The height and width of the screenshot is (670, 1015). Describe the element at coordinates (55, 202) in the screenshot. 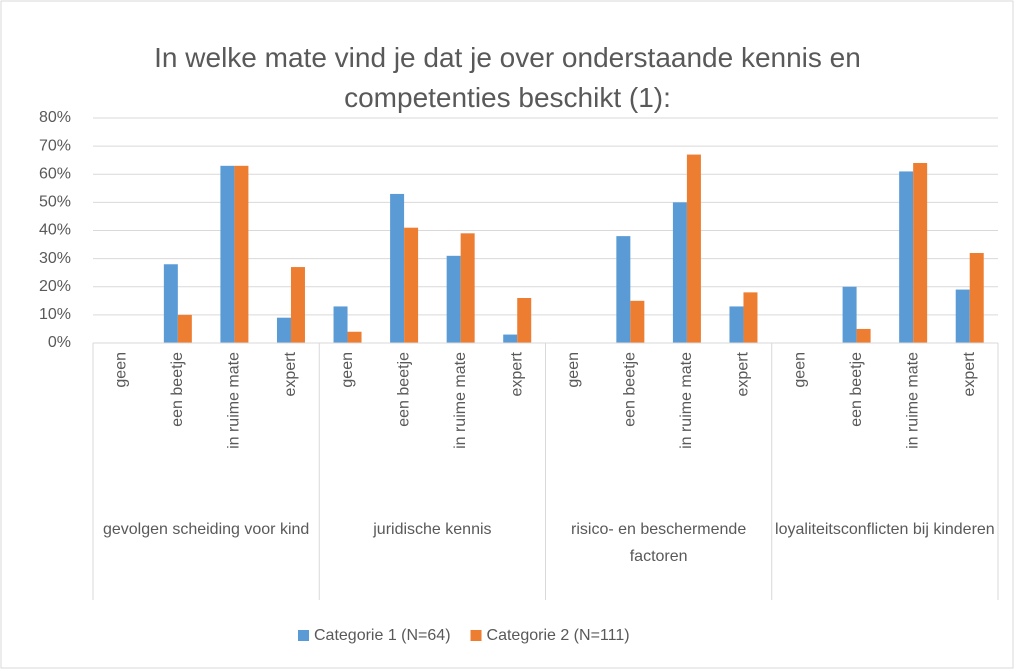

I see `y-tick-label: 50%` at that location.